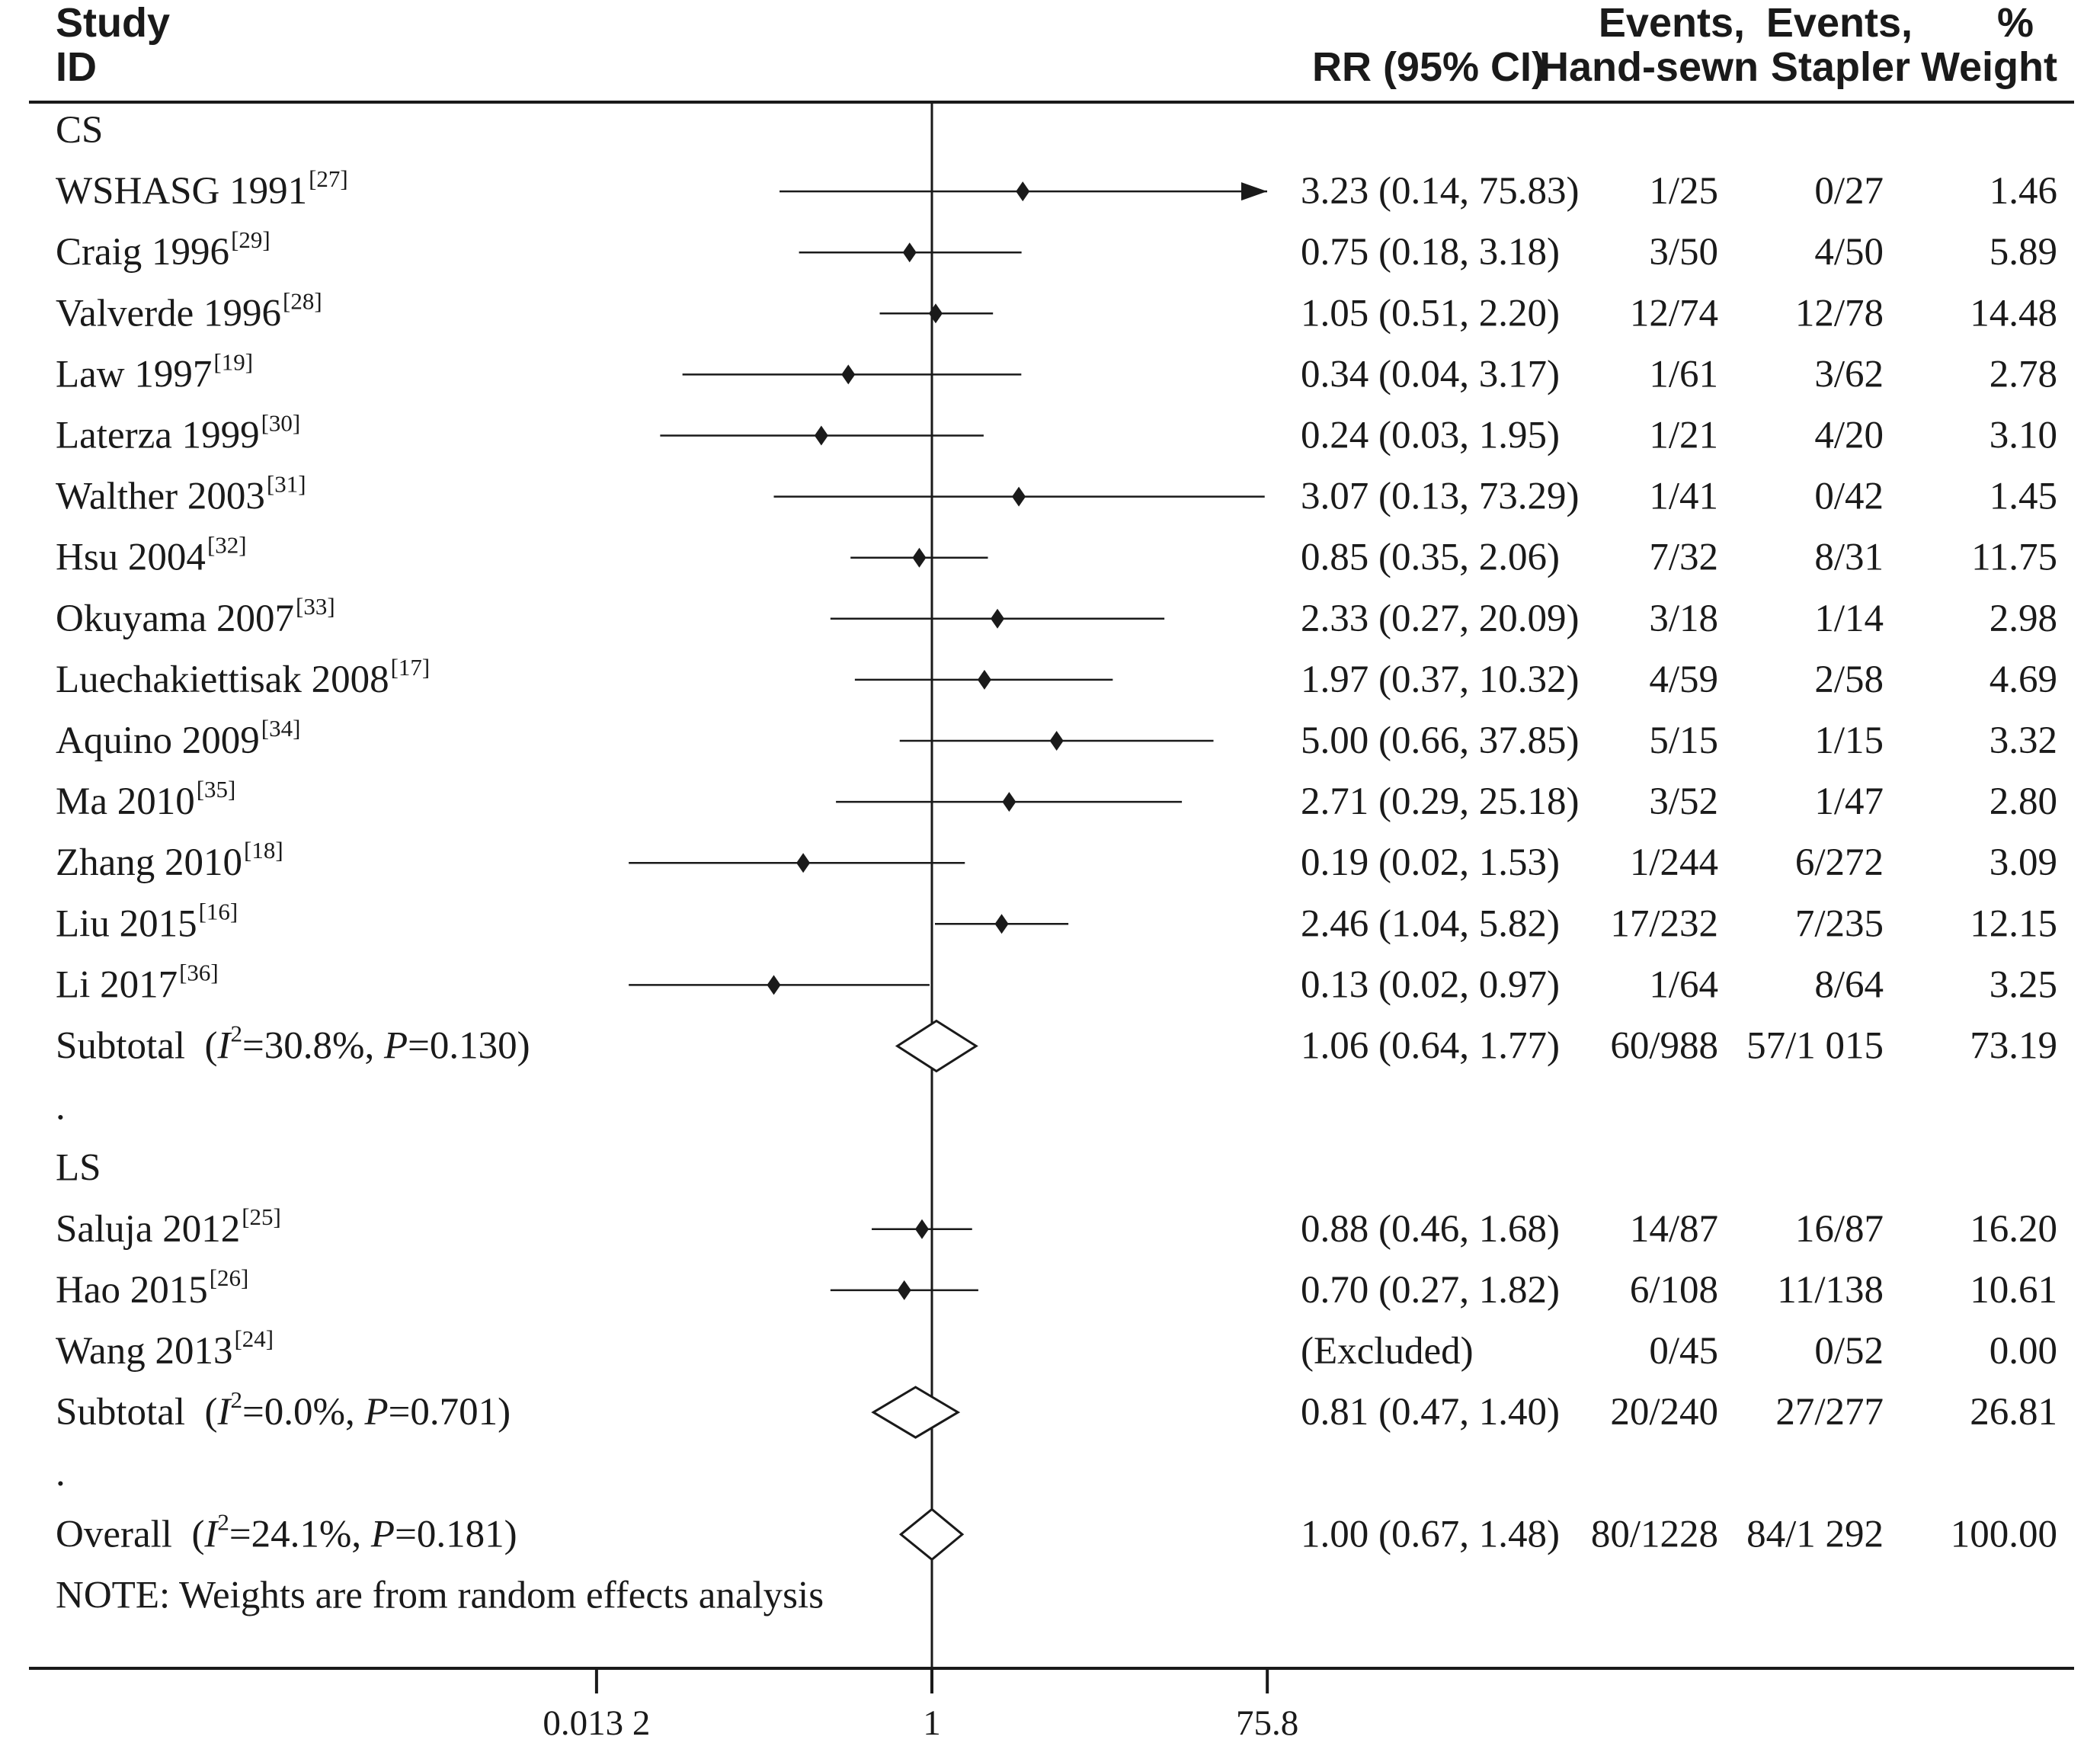 The width and height of the screenshot is (2100, 1743). What do you see at coordinates (125, 801) in the screenshot?
I see `study-name: Ma 2010` at bounding box center [125, 801].